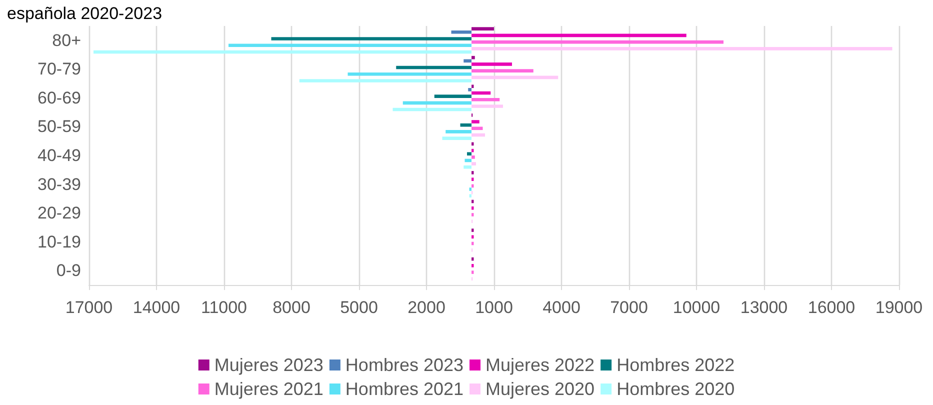 The image size is (933, 405). Describe the element at coordinates (561, 307) in the screenshot. I see `x-tick-label: 4000` at that location.